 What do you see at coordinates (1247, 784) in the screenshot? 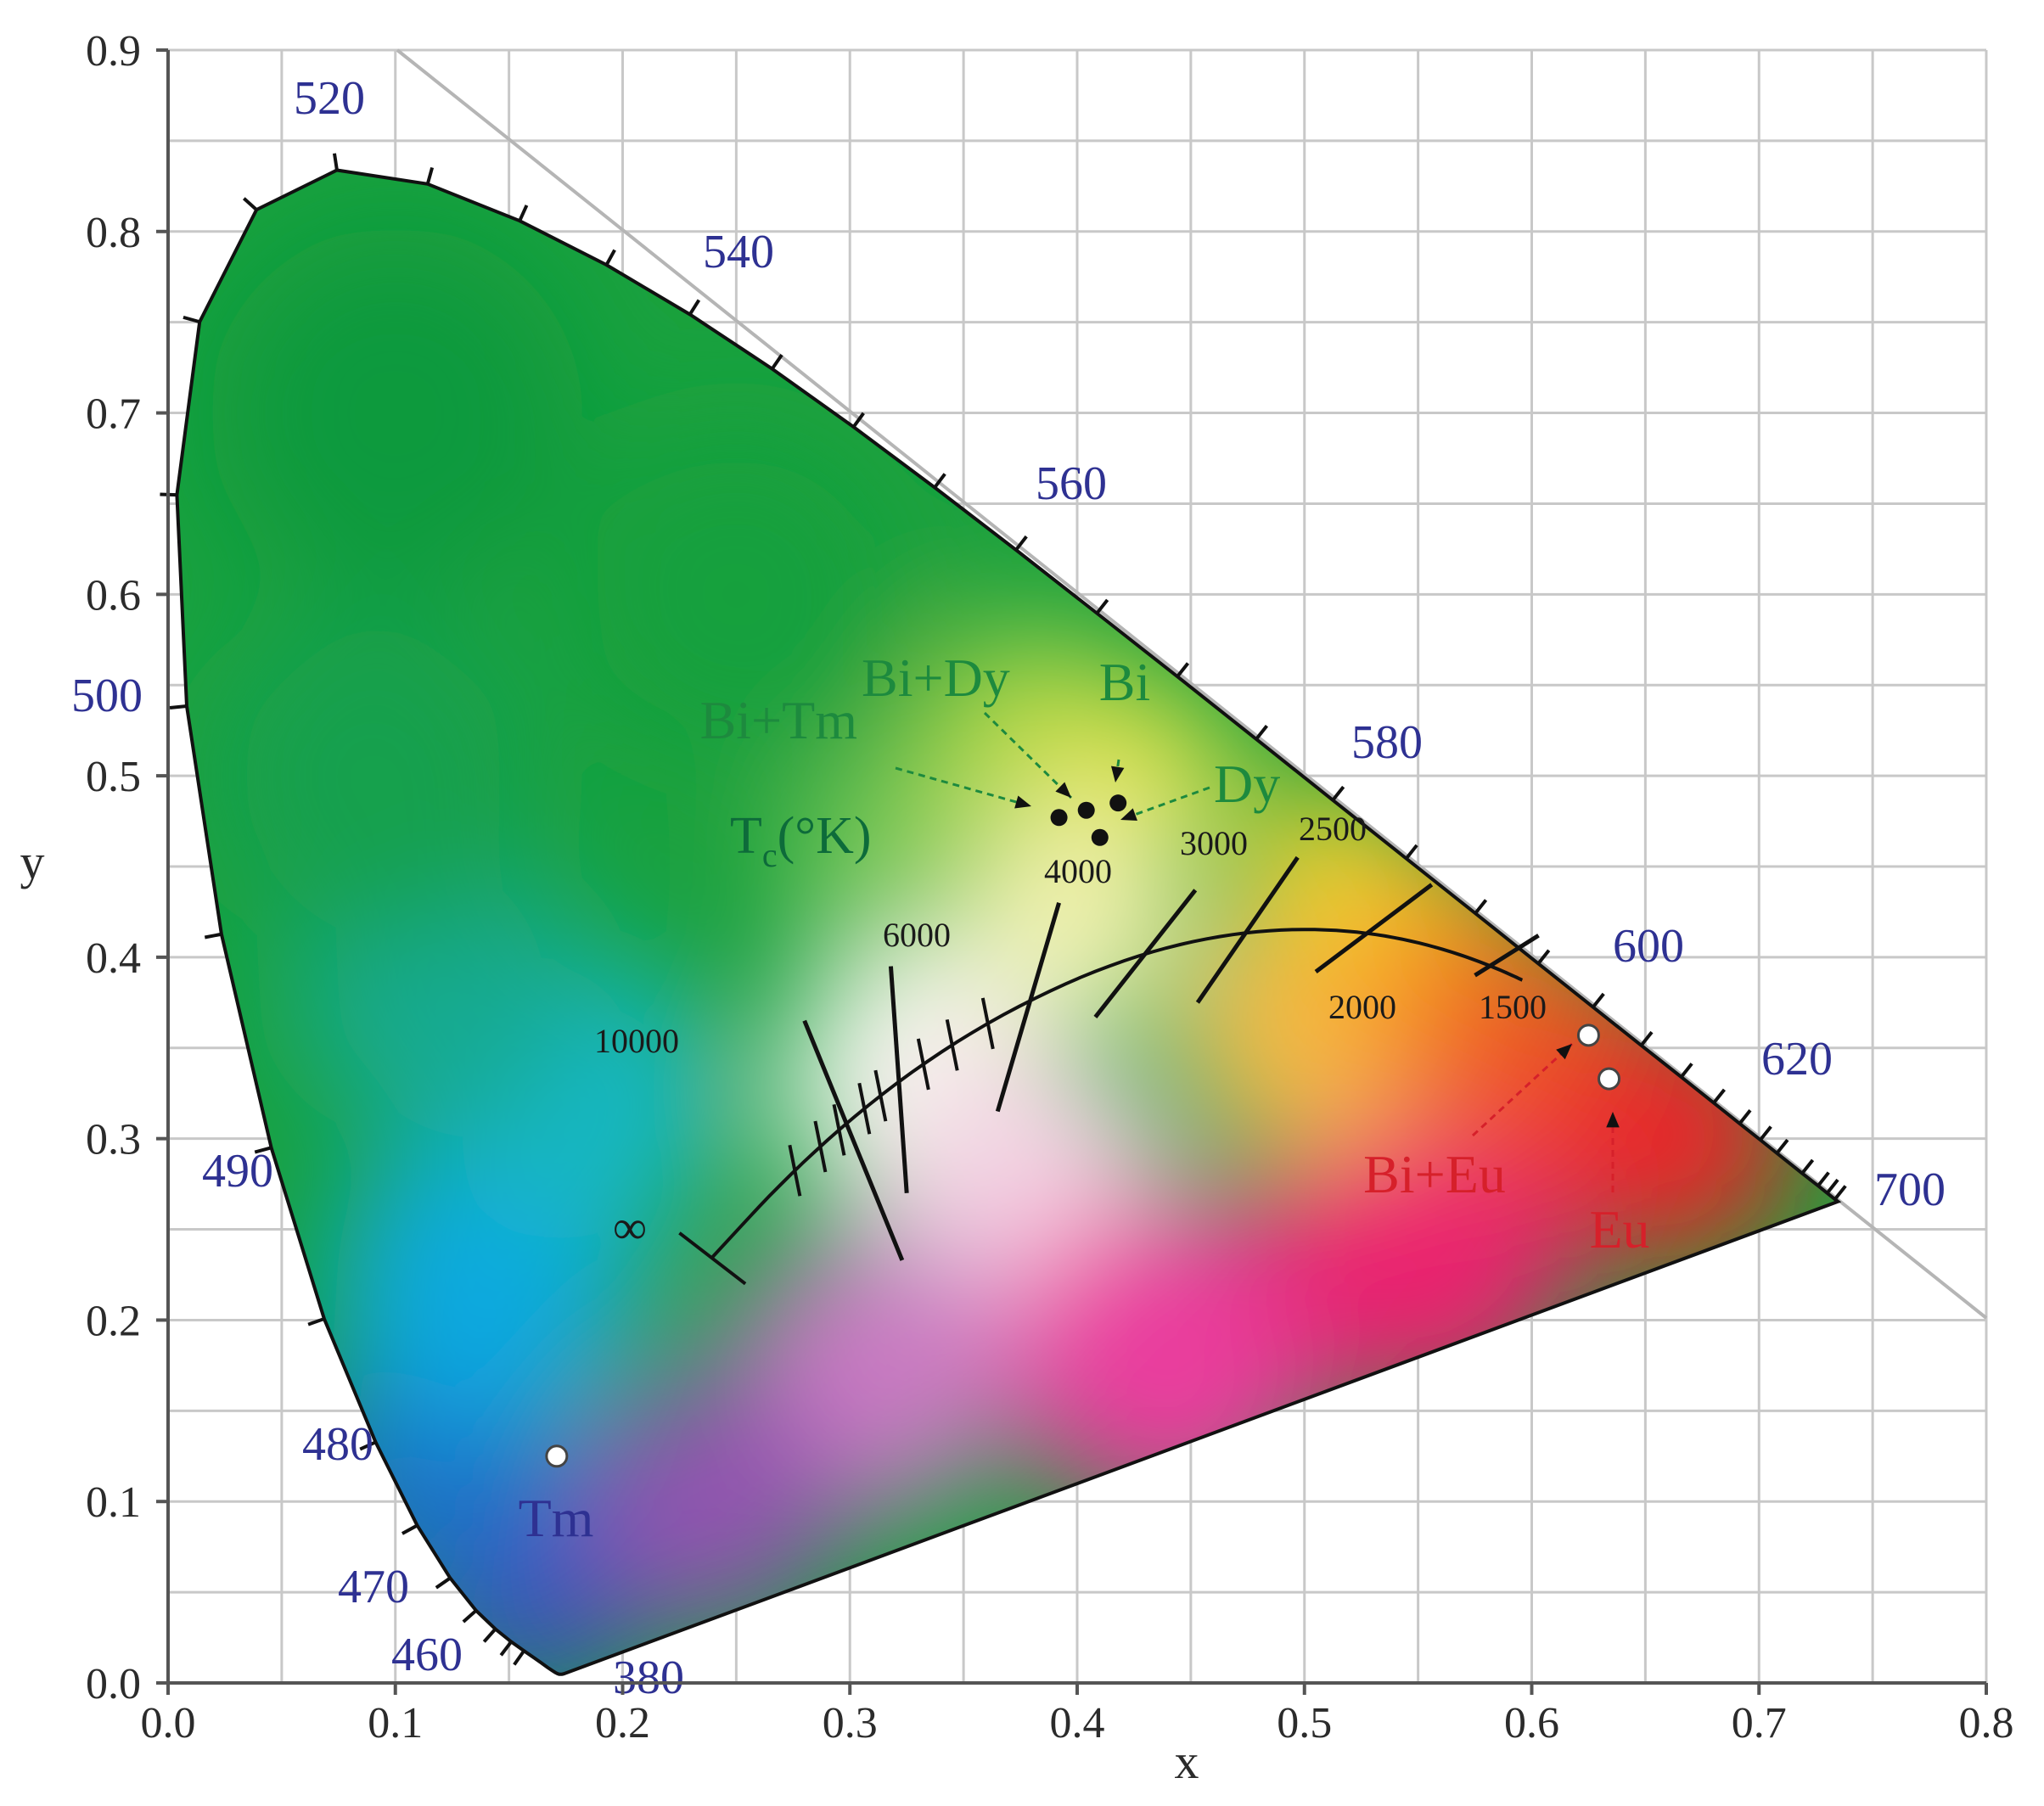
I see `data-point-label: Dy` at bounding box center [1247, 784].